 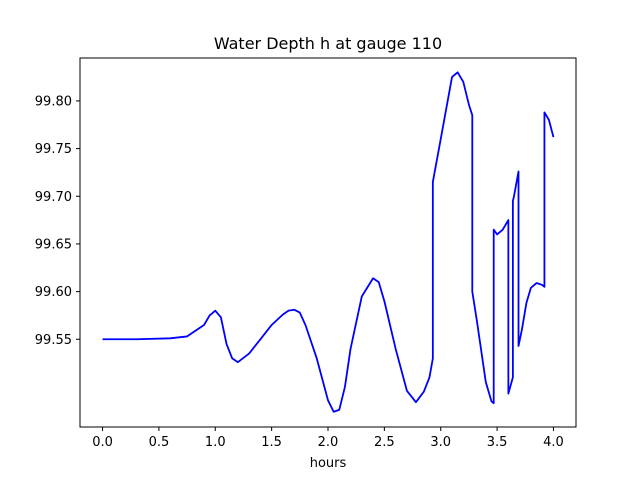 What do you see at coordinates (53, 340) in the screenshot?
I see `y-tick-label: 99.55` at bounding box center [53, 340].